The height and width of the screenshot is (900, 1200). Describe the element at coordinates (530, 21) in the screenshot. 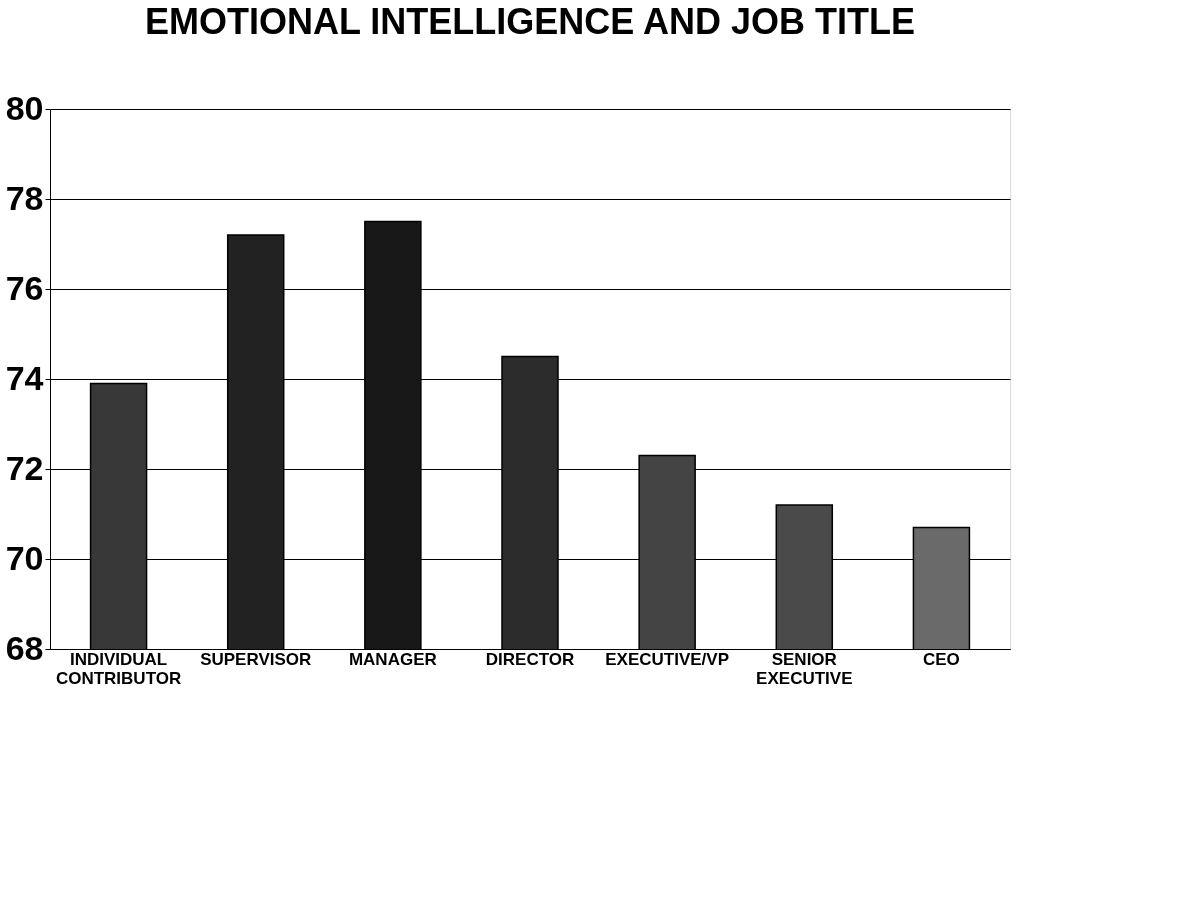

I see `chart-title: EMOTIONAL INTELLIGENCE AND JOB TITLE` at that location.